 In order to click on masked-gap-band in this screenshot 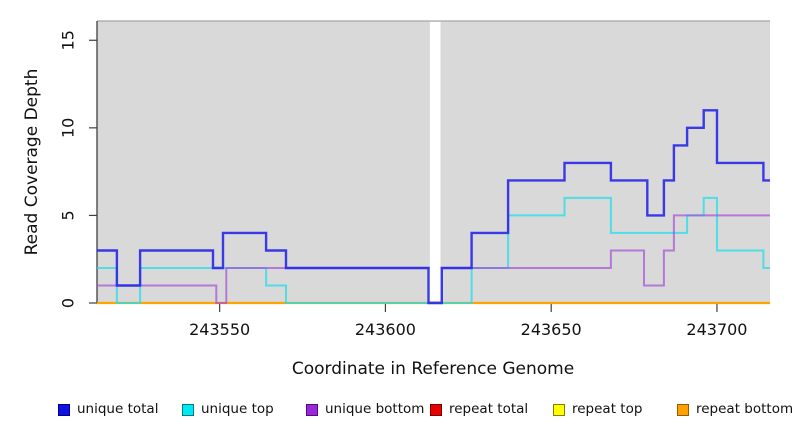, I will do `click(435, 161)`.